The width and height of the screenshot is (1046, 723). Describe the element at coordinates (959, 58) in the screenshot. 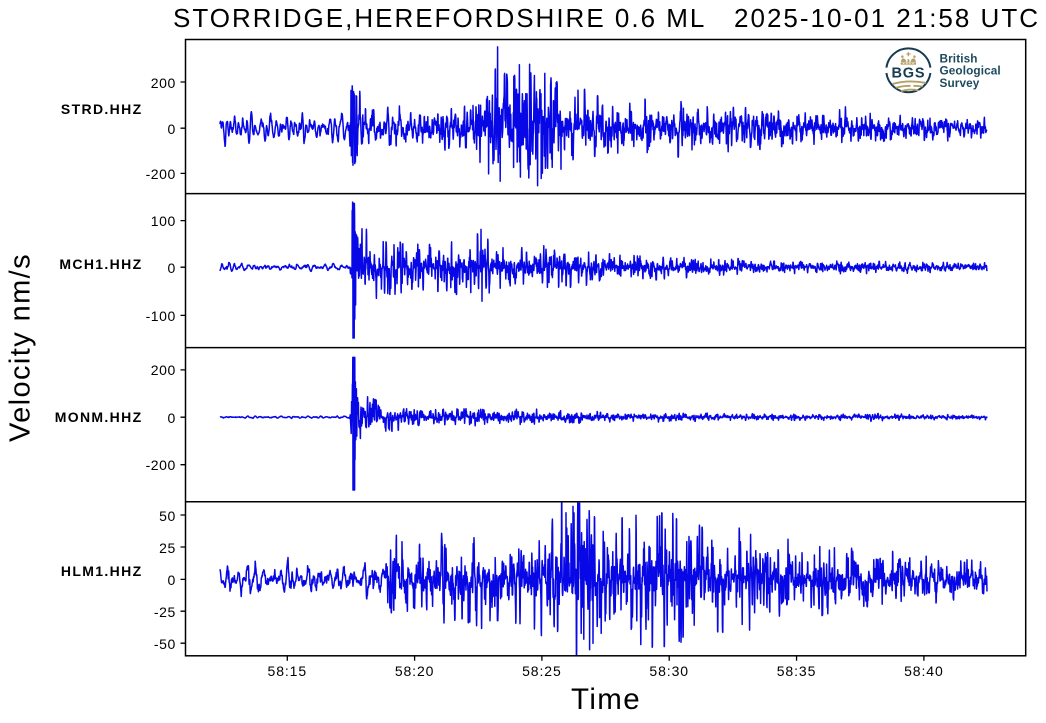

I see `svg-text: British` at that location.